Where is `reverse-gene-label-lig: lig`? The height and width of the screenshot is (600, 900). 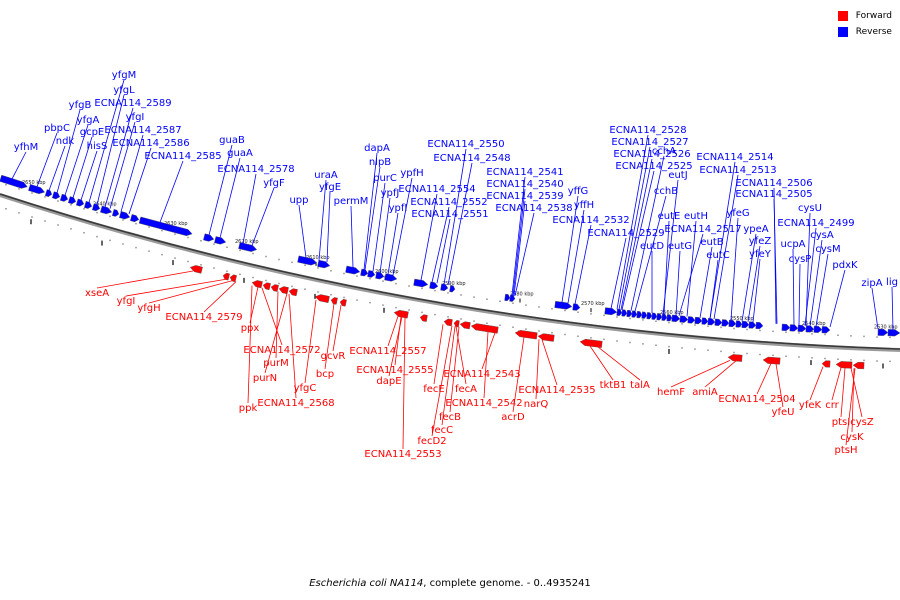 reverse-gene-label-lig: lig is located at coordinates (892, 282).